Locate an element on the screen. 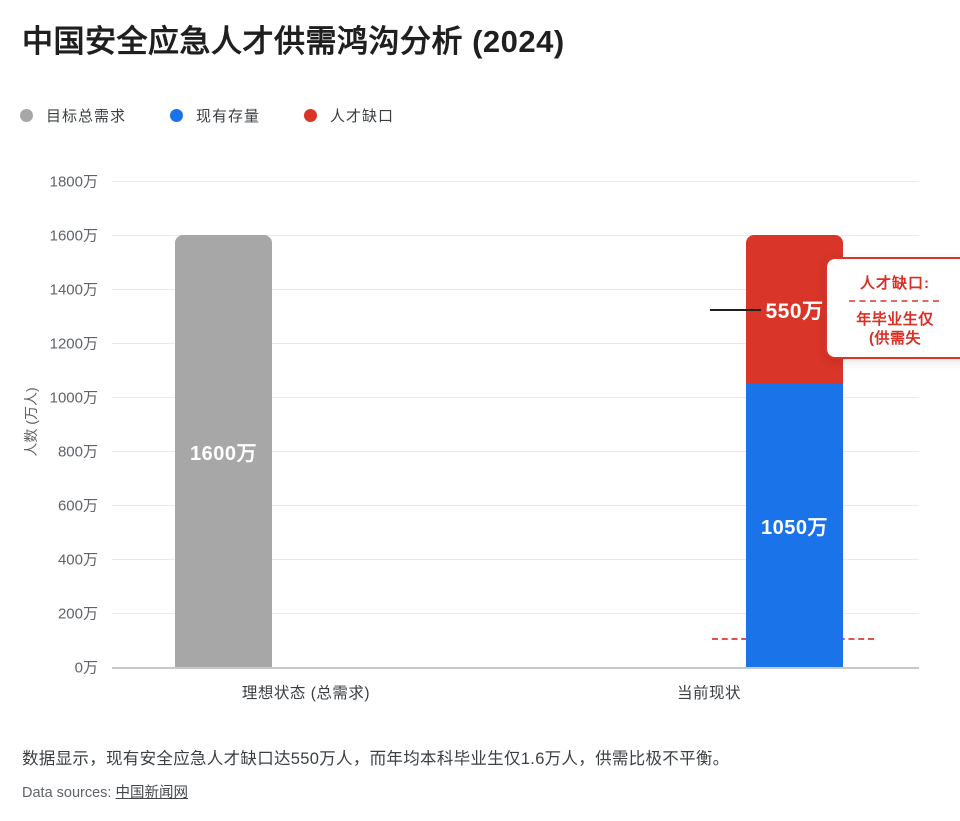 The height and width of the screenshot is (821, 960). x-tick-label-ideal: 理想状态 (总需求) is located at coordinates (306, 693).